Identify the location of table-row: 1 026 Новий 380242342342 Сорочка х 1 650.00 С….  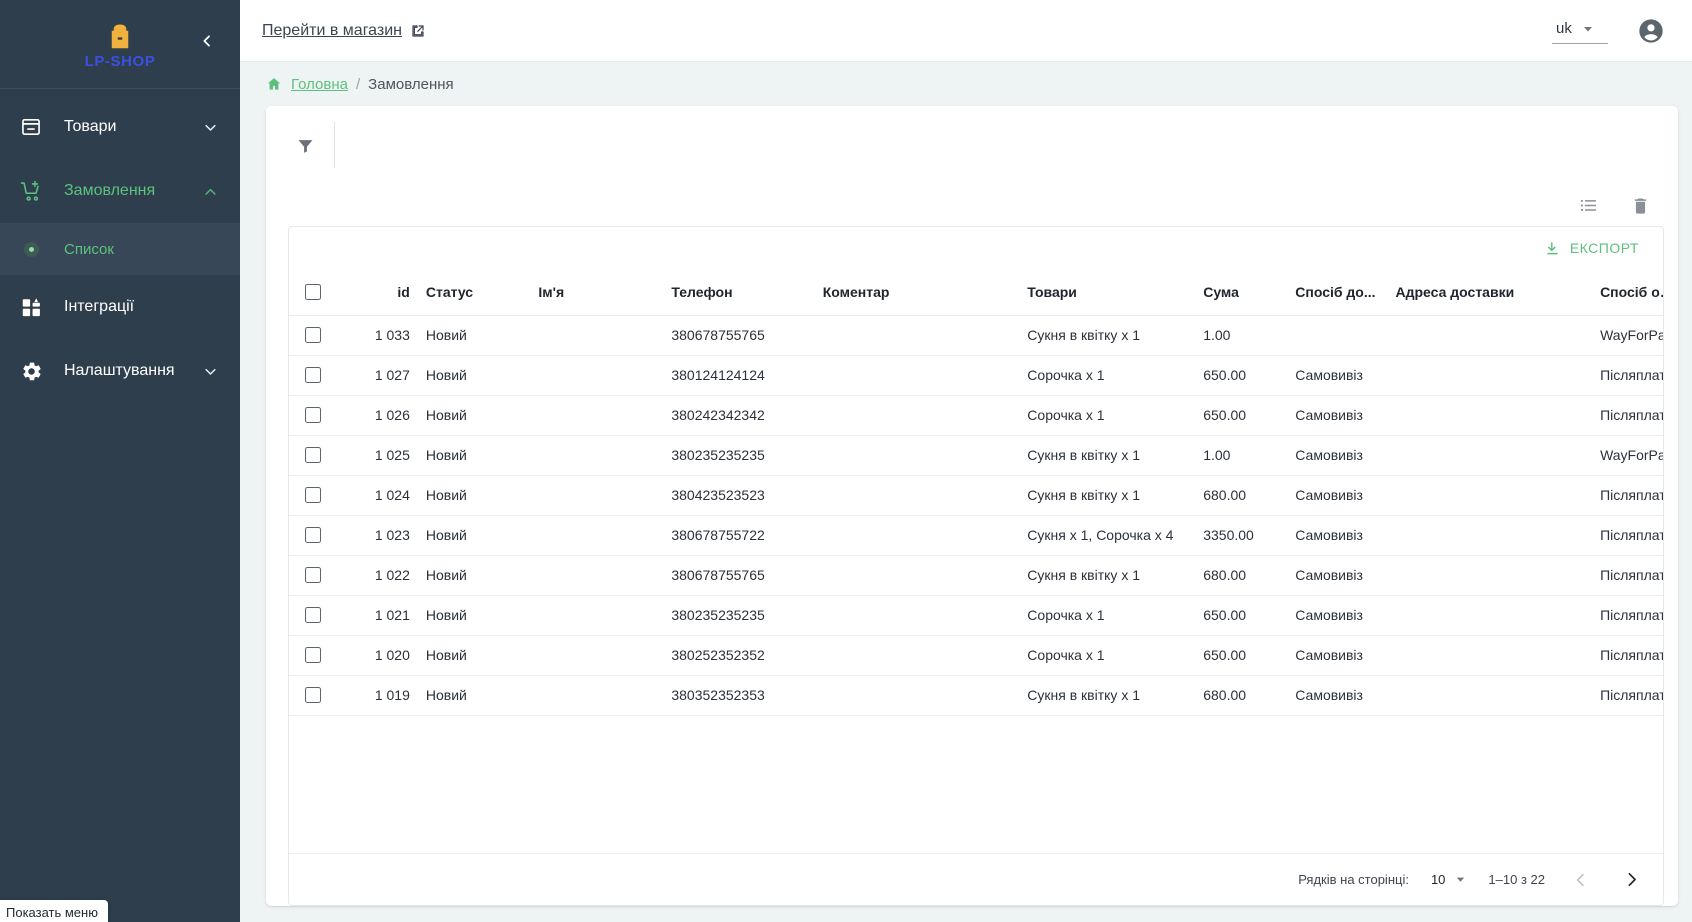
(976, 415).